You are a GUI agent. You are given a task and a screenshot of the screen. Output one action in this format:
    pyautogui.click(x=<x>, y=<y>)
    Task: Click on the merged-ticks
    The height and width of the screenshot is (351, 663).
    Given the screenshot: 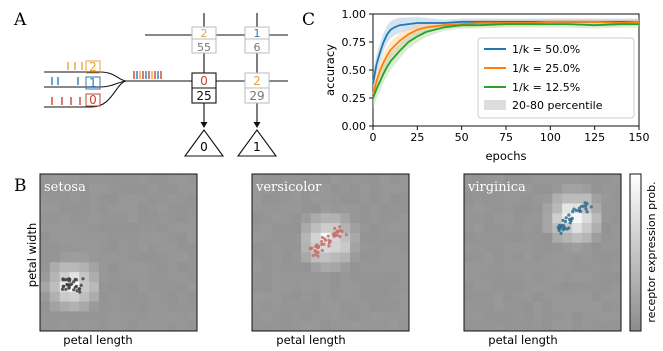 What is the action you would take?
    pyautogui.click(x=147, y=75)
    